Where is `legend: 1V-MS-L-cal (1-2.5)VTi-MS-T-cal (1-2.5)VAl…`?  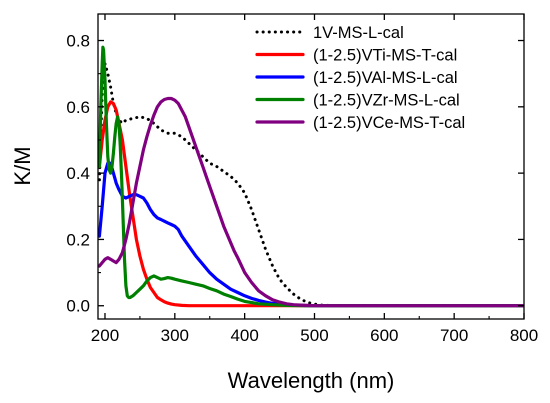 legend: 1V-MS-L-cal (1-2.5)VTi-MS-T-cal (1-2.5)VAl… is located at coordinates (360, 78).